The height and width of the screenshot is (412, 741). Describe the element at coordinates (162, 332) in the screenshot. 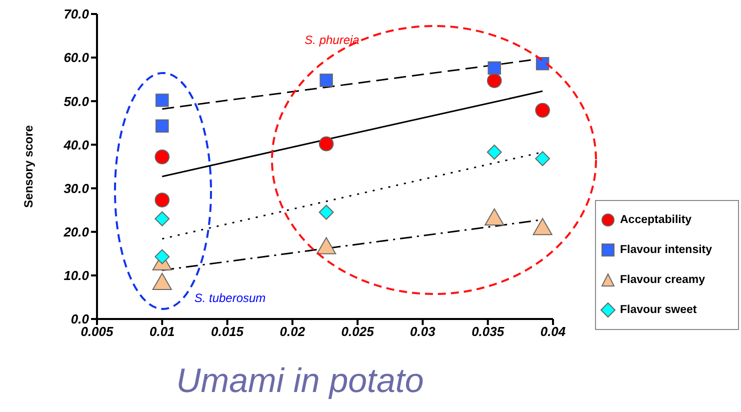

I see `x-tick-label: 0.01` at that location.